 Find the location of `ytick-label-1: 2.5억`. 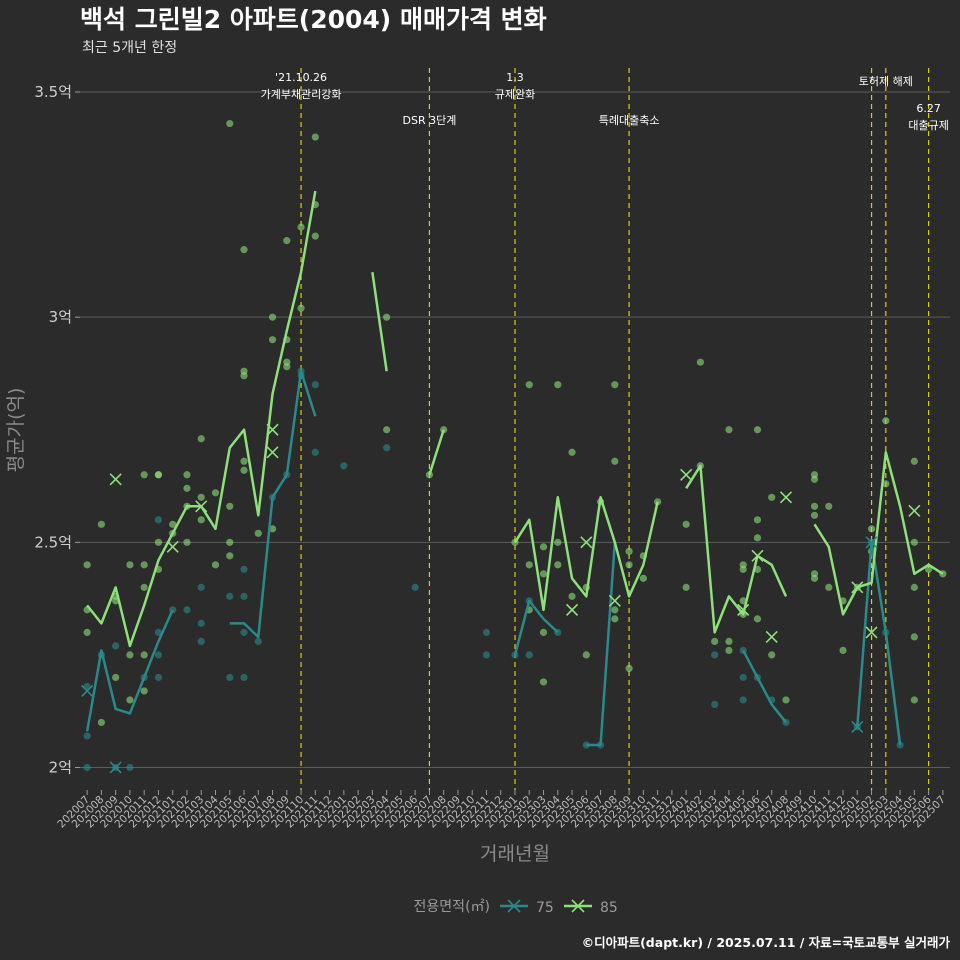

ytick-label-1: 2.5억 is located at coordinates (53, 542).